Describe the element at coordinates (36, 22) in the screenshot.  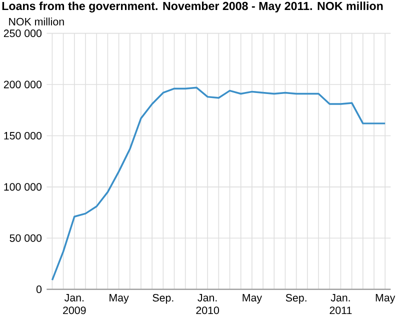
I see `y-axis-title: NOK million` at that location.